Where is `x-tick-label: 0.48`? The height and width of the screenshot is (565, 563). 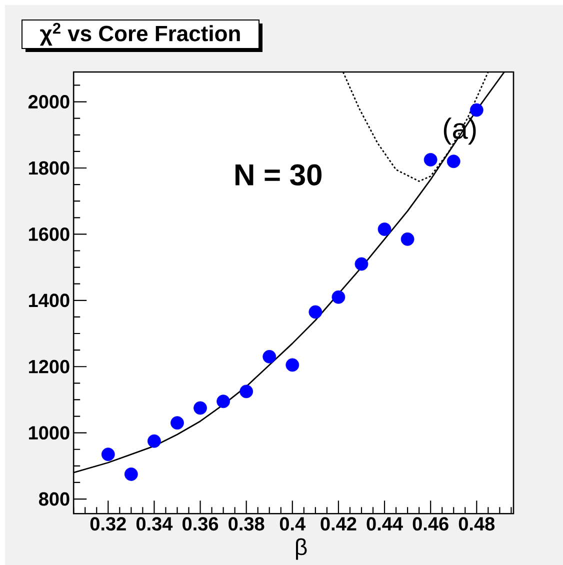 x-tick-label: 0.48 is located at coordinates (476, 524).